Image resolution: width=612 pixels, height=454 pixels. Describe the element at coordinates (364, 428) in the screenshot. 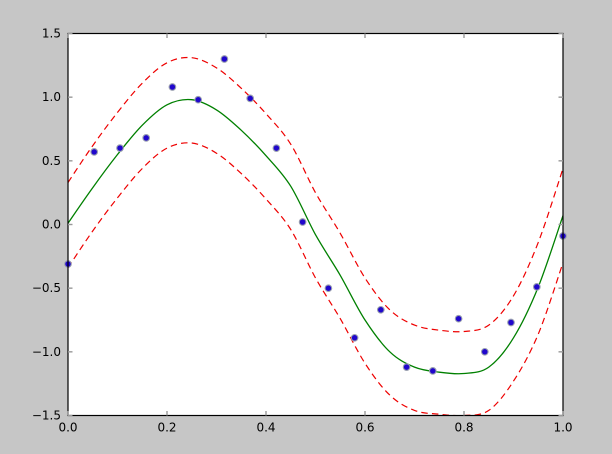

I see `x-tick-label: 0.6` at that location.